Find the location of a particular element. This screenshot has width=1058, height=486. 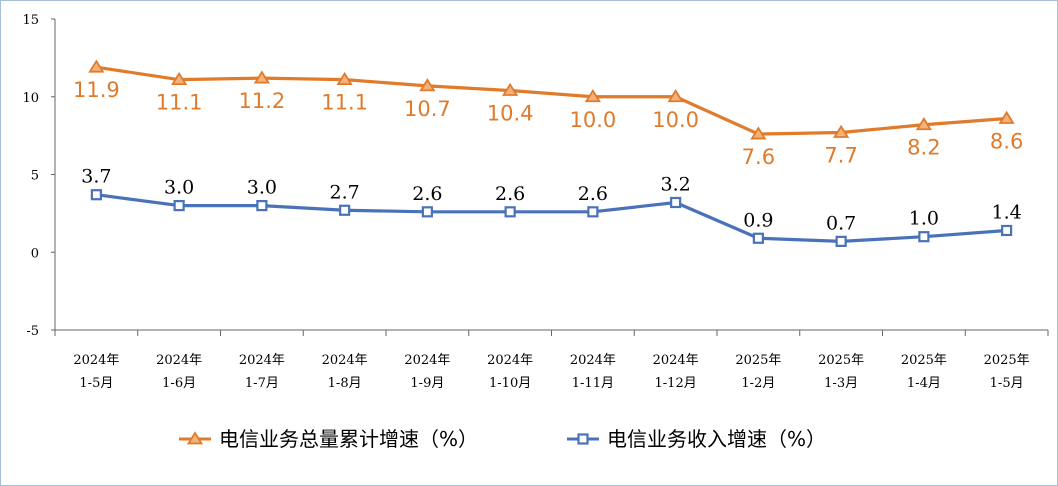

data-label: 11.2 is located at coordinates (261, 101).